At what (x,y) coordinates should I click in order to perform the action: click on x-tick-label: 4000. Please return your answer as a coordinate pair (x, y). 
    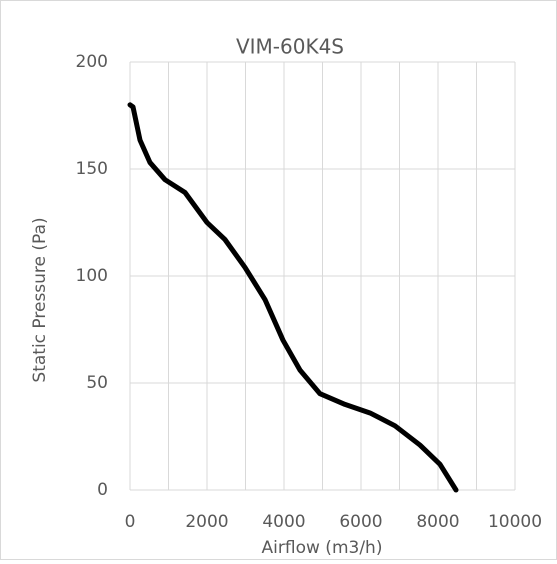
    Looking at the image, I should click on (283, 522).